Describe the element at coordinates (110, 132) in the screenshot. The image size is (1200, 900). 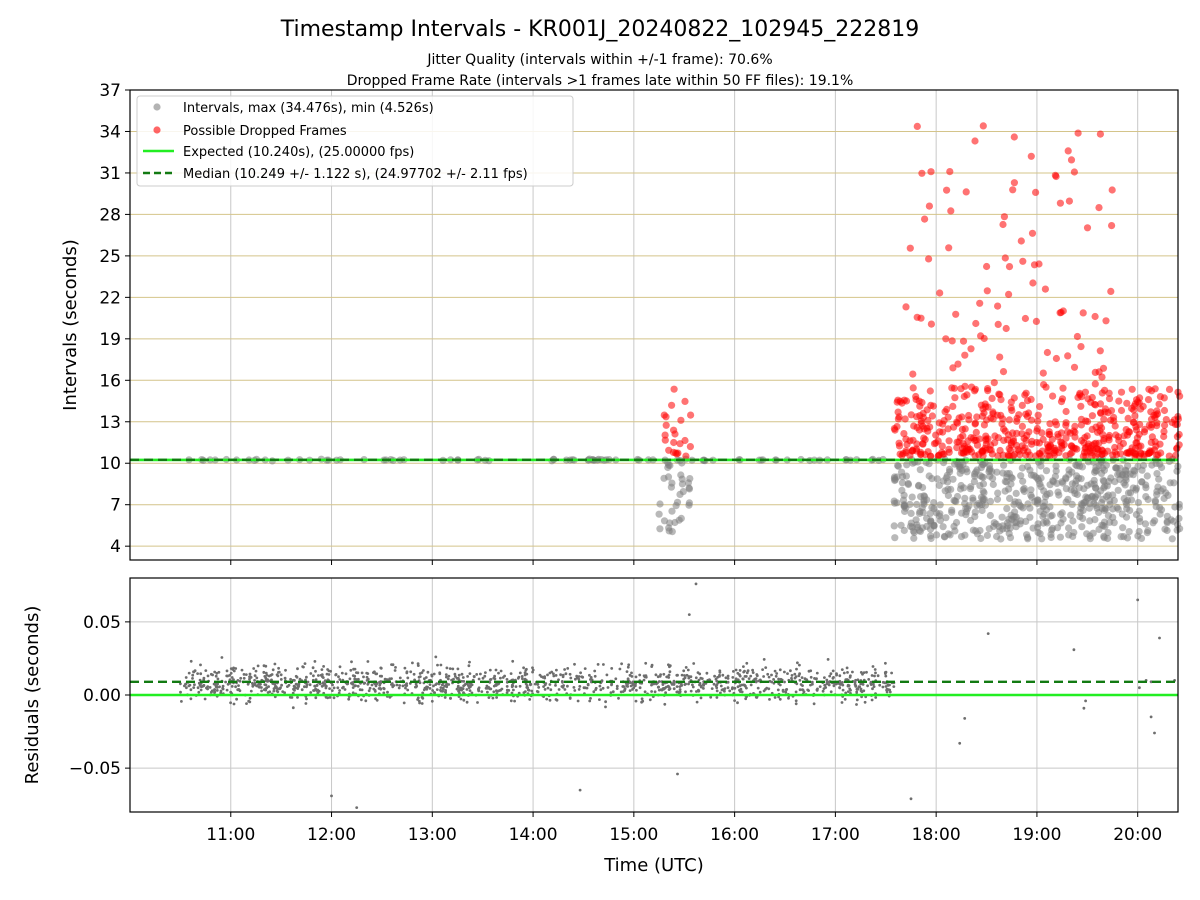
I see `y-tick-label: 34` at that location.